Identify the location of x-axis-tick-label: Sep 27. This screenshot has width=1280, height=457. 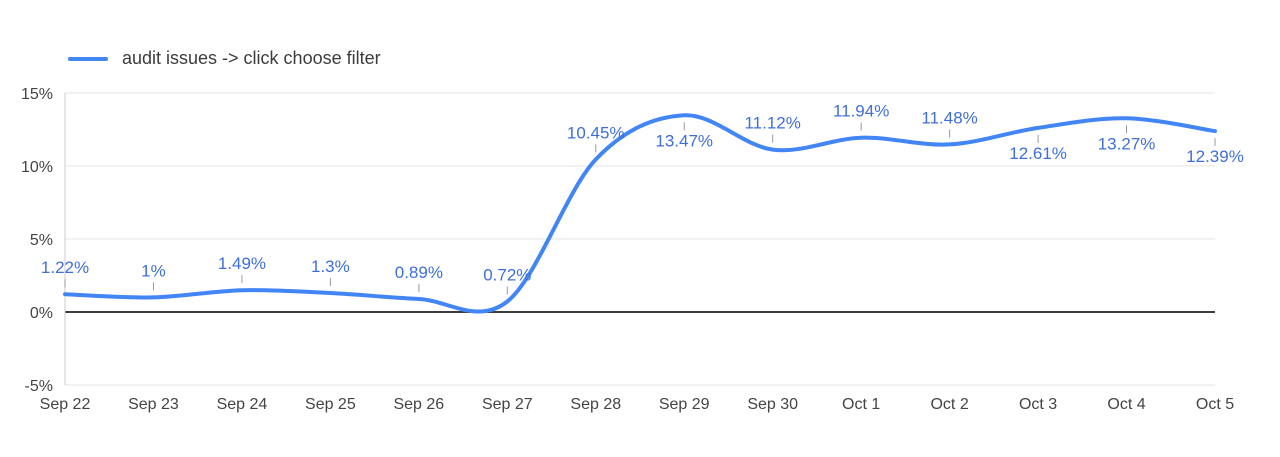
(507, 404).